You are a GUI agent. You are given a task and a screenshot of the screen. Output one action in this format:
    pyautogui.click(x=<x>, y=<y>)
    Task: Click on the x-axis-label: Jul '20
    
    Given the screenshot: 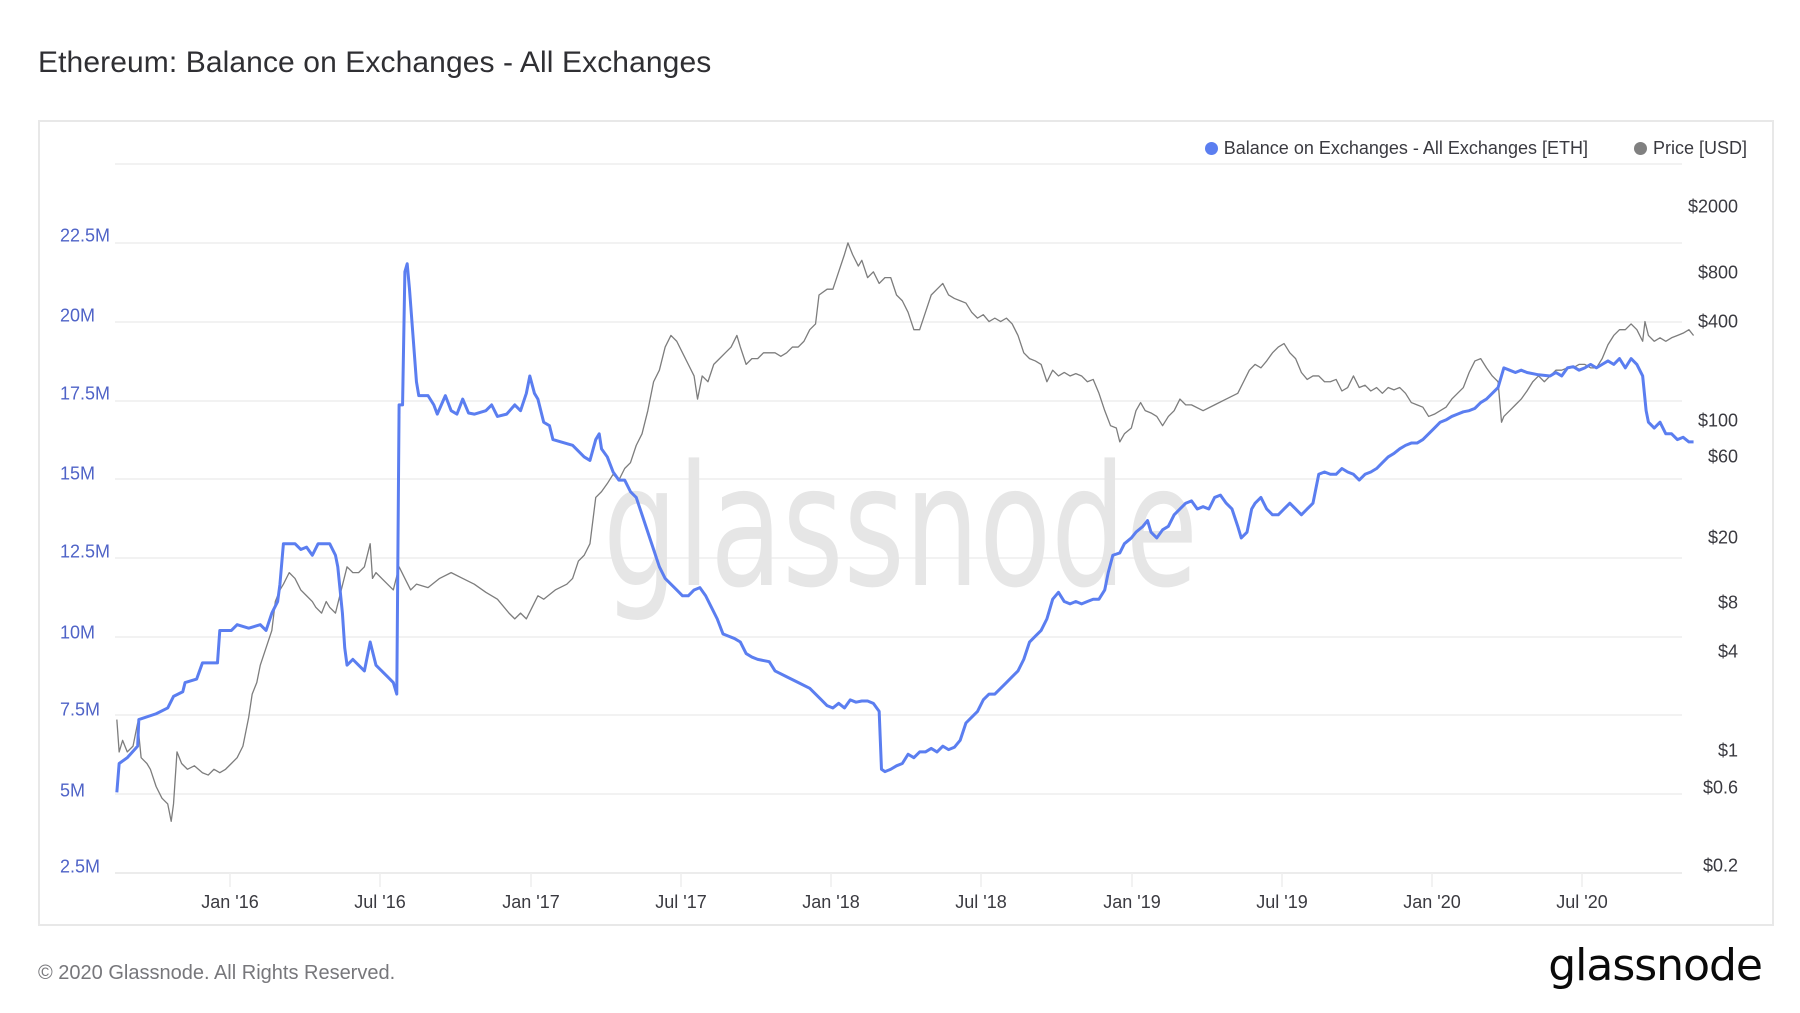 What is the action you would take?
    pyautogui.click(x=1582, y=902)
    